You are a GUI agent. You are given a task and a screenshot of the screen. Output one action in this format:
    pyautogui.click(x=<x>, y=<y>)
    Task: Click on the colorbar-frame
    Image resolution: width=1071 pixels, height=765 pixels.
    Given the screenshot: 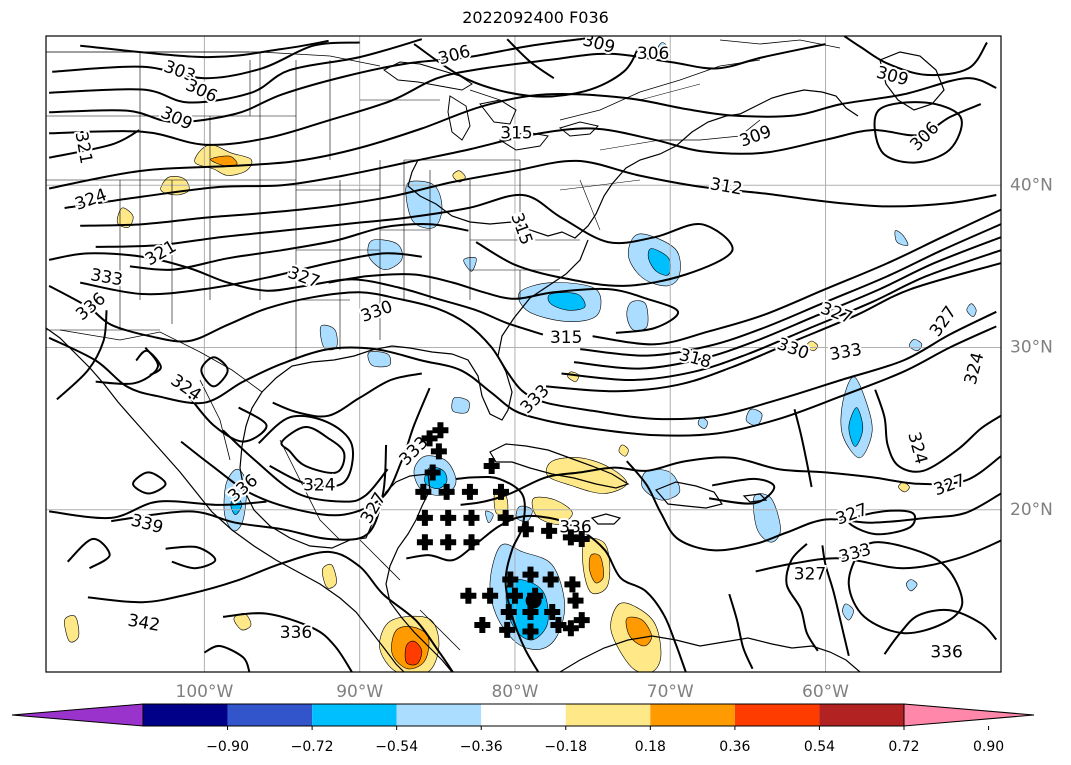 What is the action you would take?
    pyautogui.click(x=523, y=715)
    